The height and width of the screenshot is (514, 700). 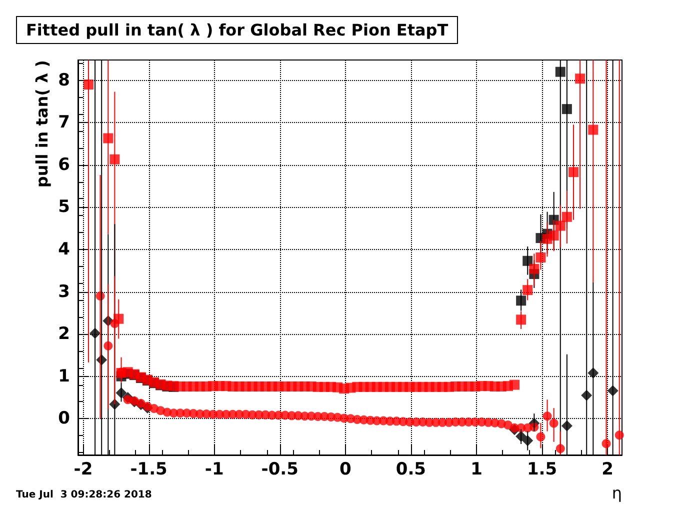 I want to click on x-tick-label: -2, so click(x=83, y=470).